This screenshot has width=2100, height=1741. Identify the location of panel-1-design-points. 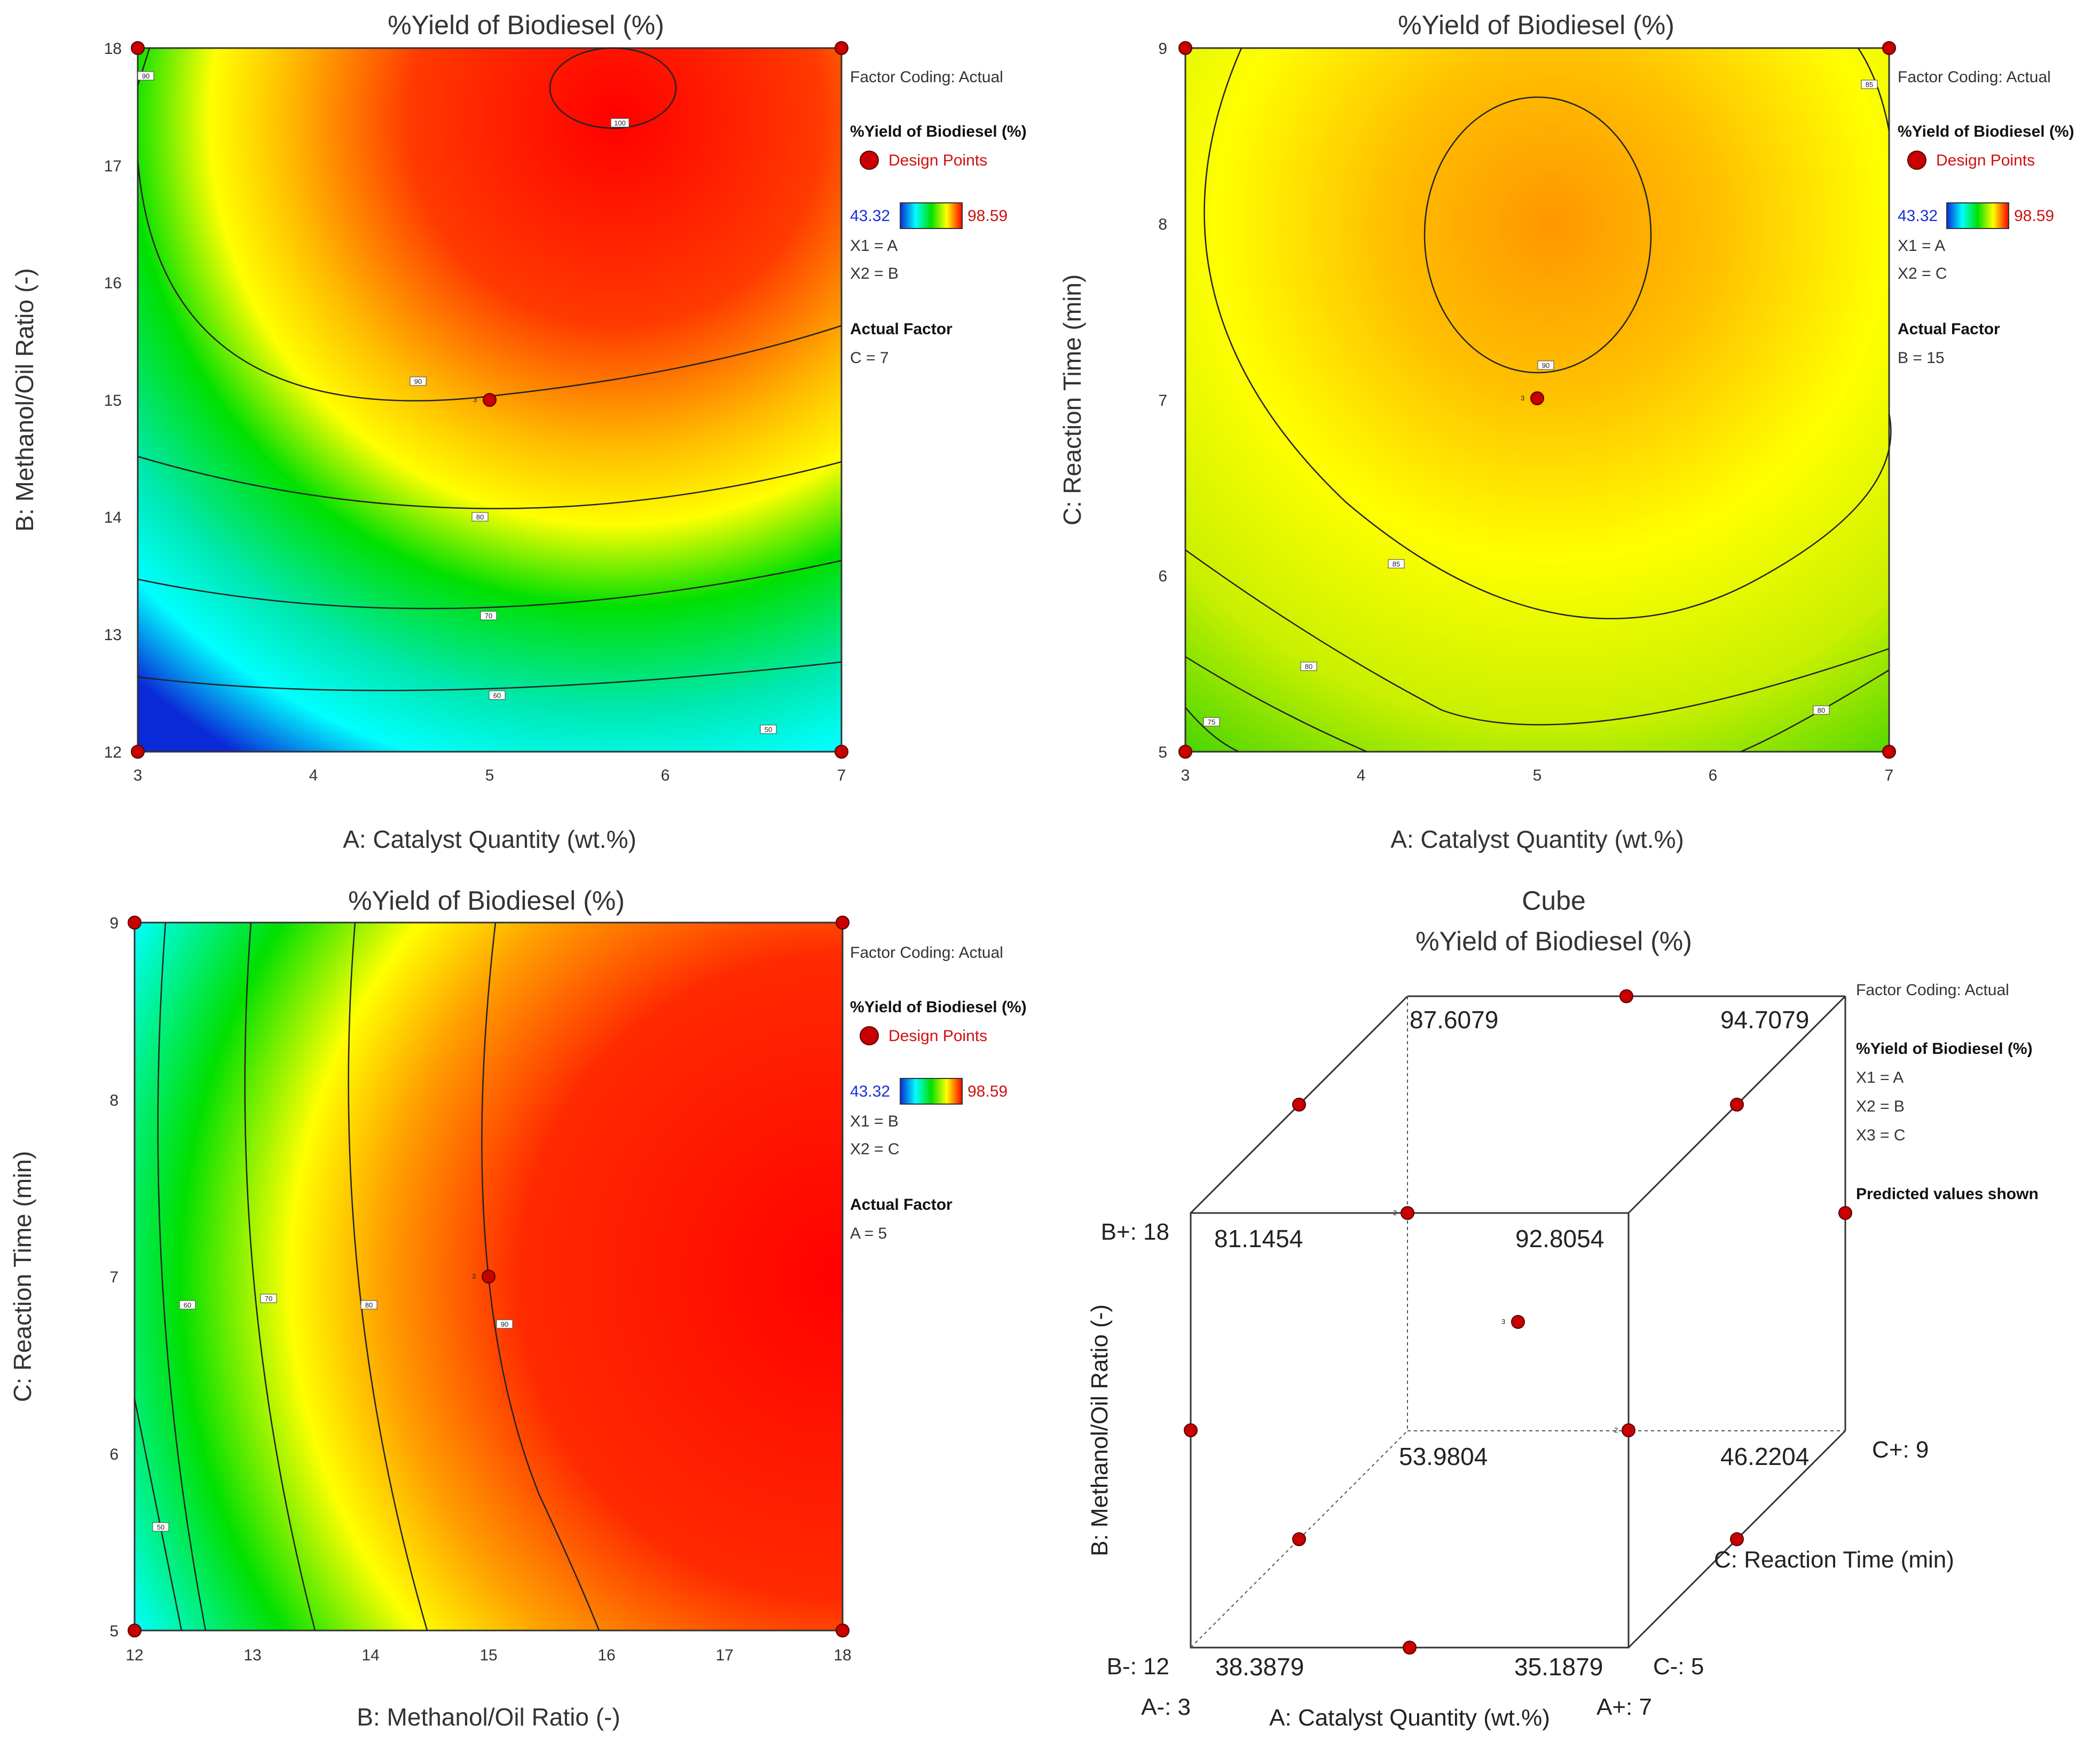
(489, 400).